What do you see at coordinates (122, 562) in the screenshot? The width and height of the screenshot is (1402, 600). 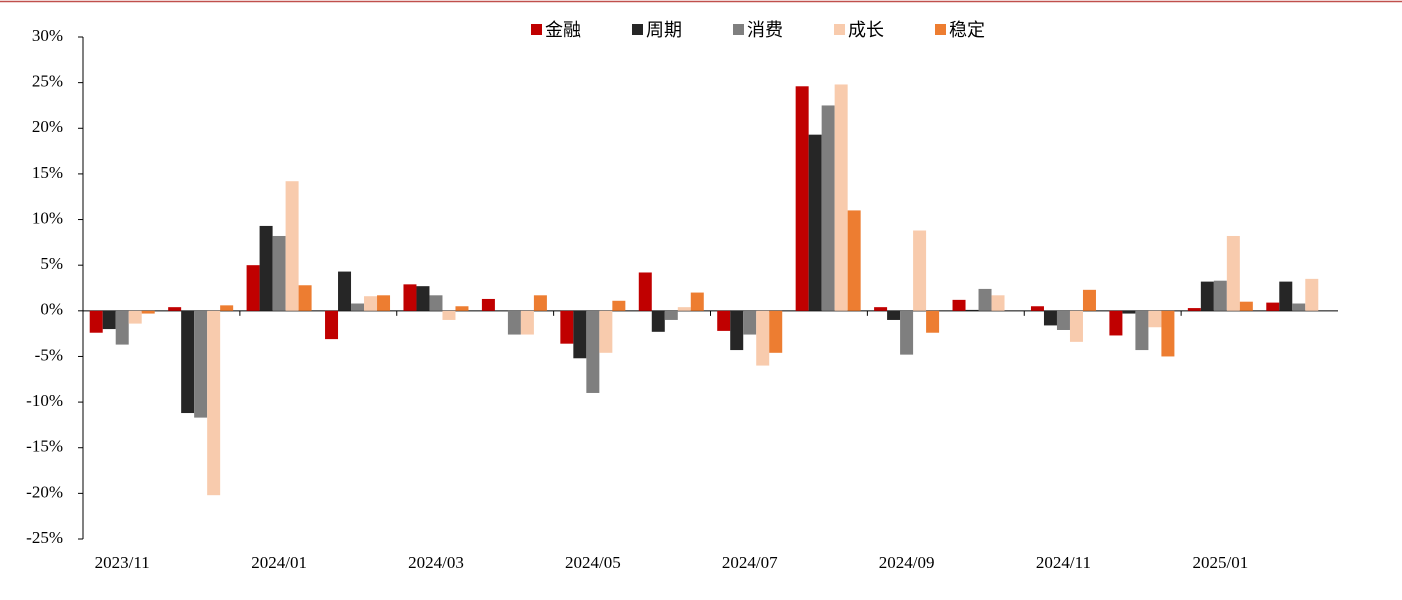 I see `x-tick-label: 2023/11` at bounding box center [122, 562].